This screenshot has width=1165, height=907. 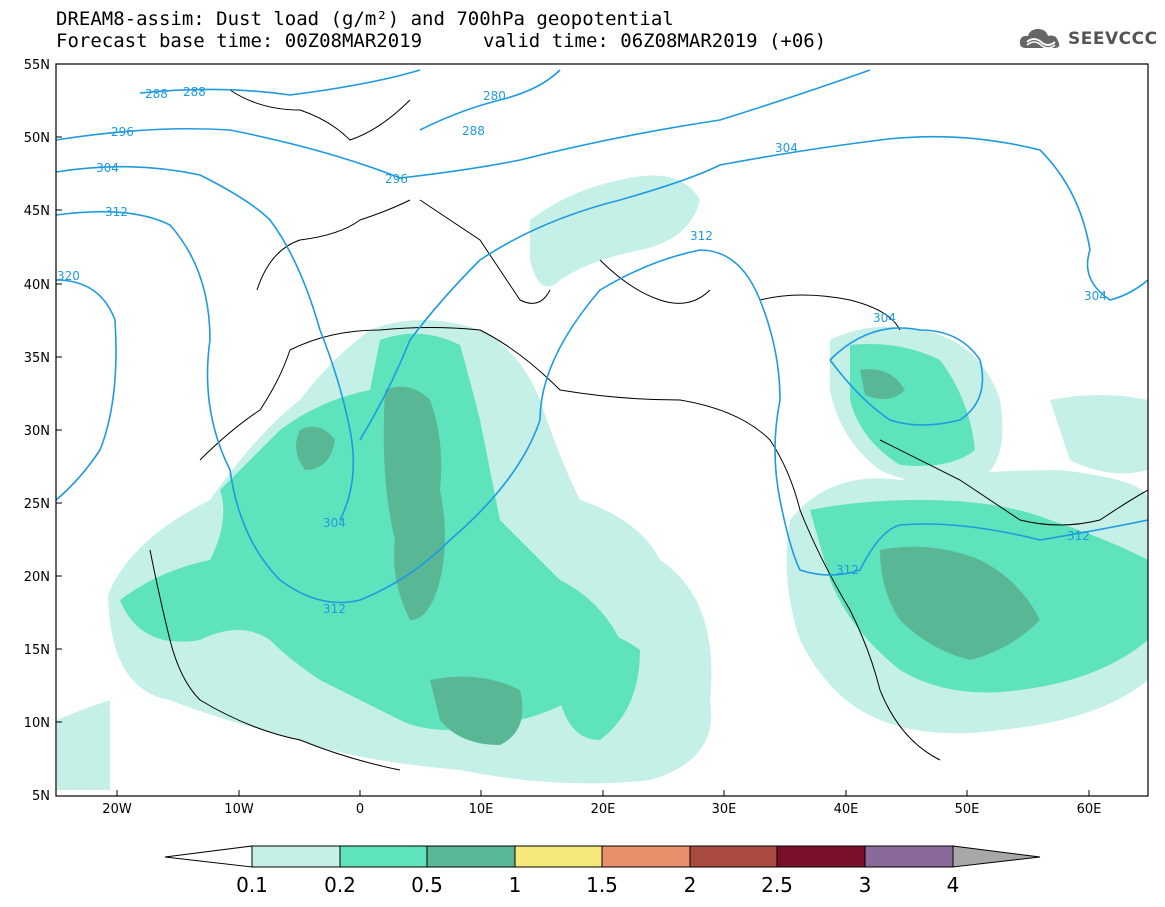 I want to click on lat-label: 5N, so click(x=41, y=796).